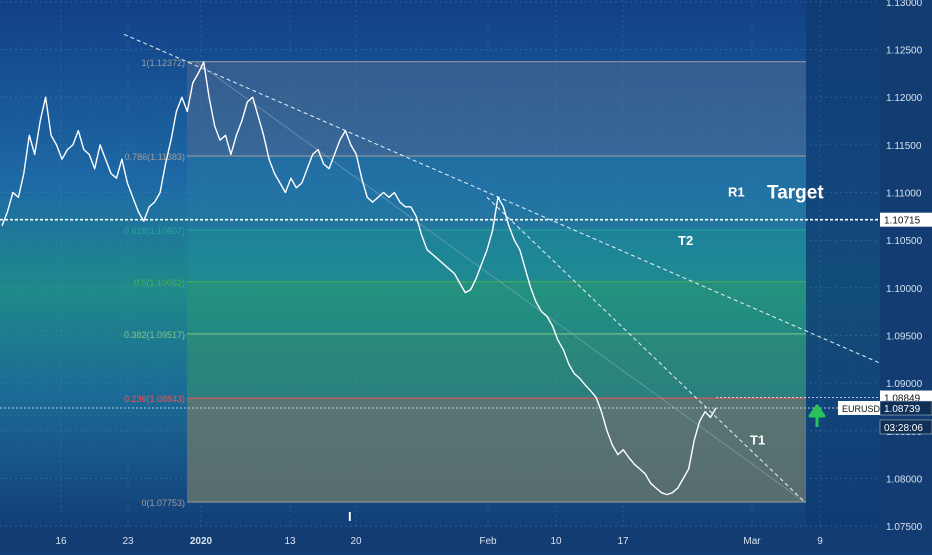  Describe the element at coordinates (902, 399) in the screenshot. I see `price-label: 1.08849` at that location.